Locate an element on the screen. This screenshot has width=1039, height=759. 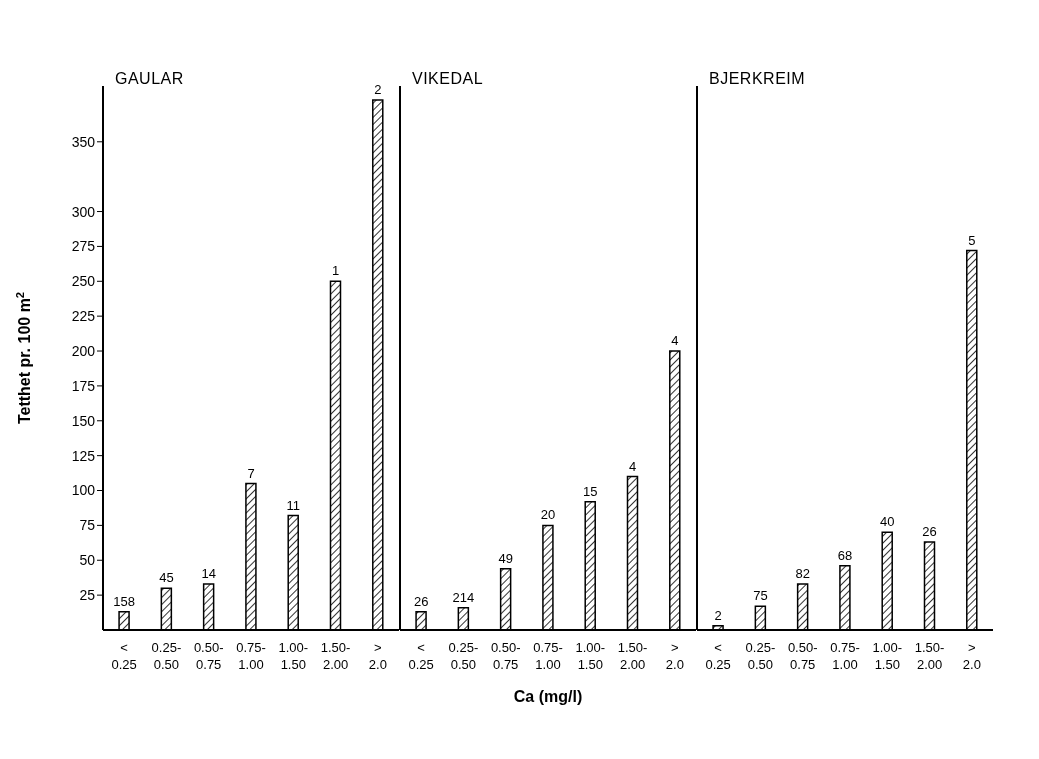
annotation: 214 is located at coordinates (463, 597).